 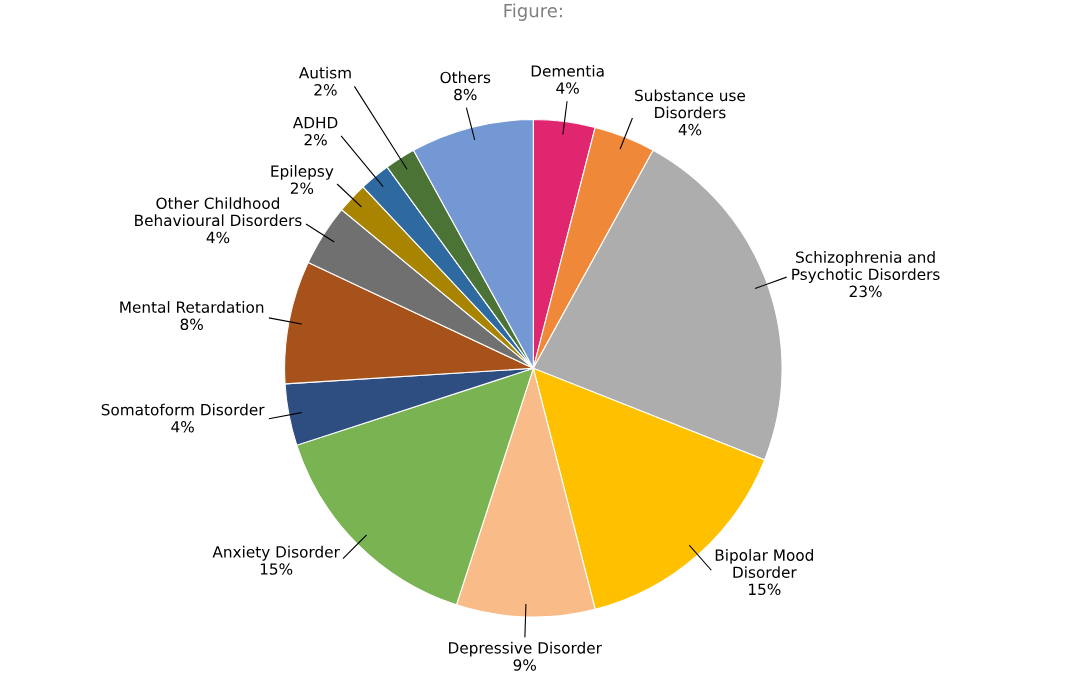 I want to click on slice-label: Autism, so click(x=324, y=72).